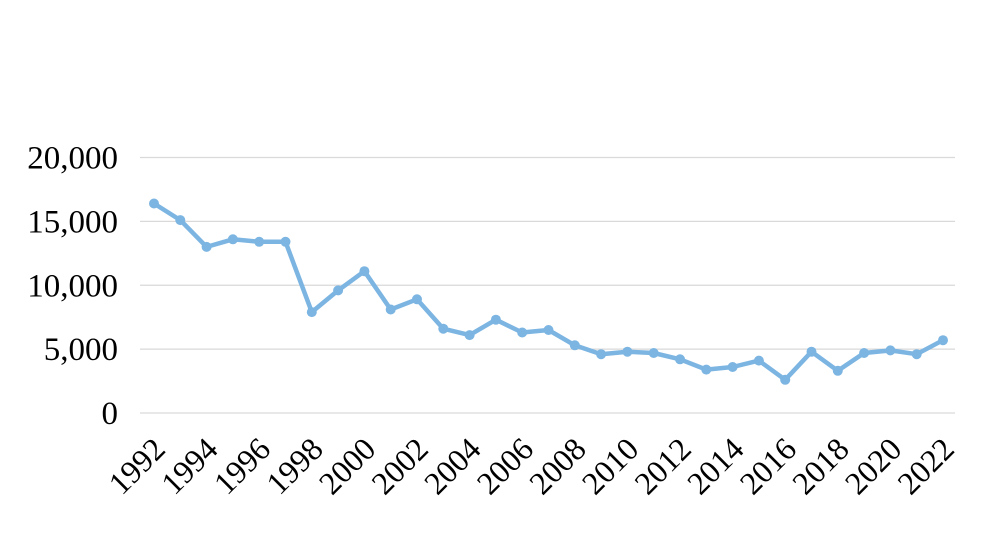  I want to click on x-tick-label: 2020, so click(873, 465).